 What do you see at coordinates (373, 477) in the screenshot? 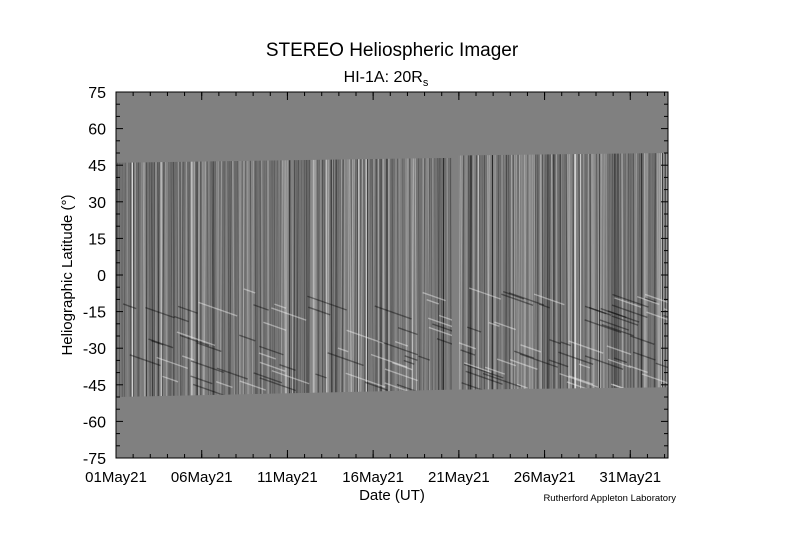
I see `x-tick-label: 16May21` at bounding box center [373, 477].